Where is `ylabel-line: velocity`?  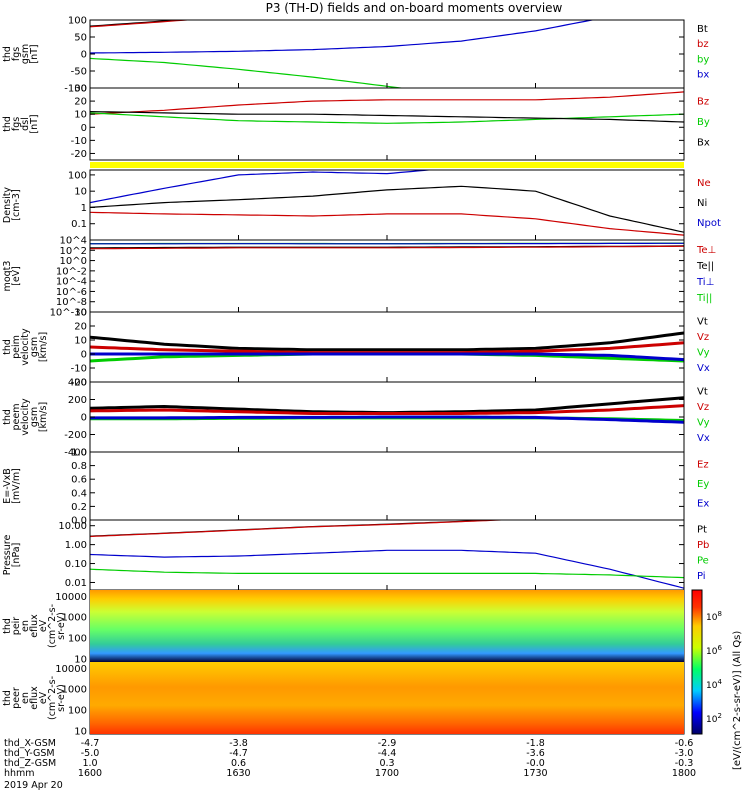 ylabel-line: velocity is located at coordinates (25, 347).